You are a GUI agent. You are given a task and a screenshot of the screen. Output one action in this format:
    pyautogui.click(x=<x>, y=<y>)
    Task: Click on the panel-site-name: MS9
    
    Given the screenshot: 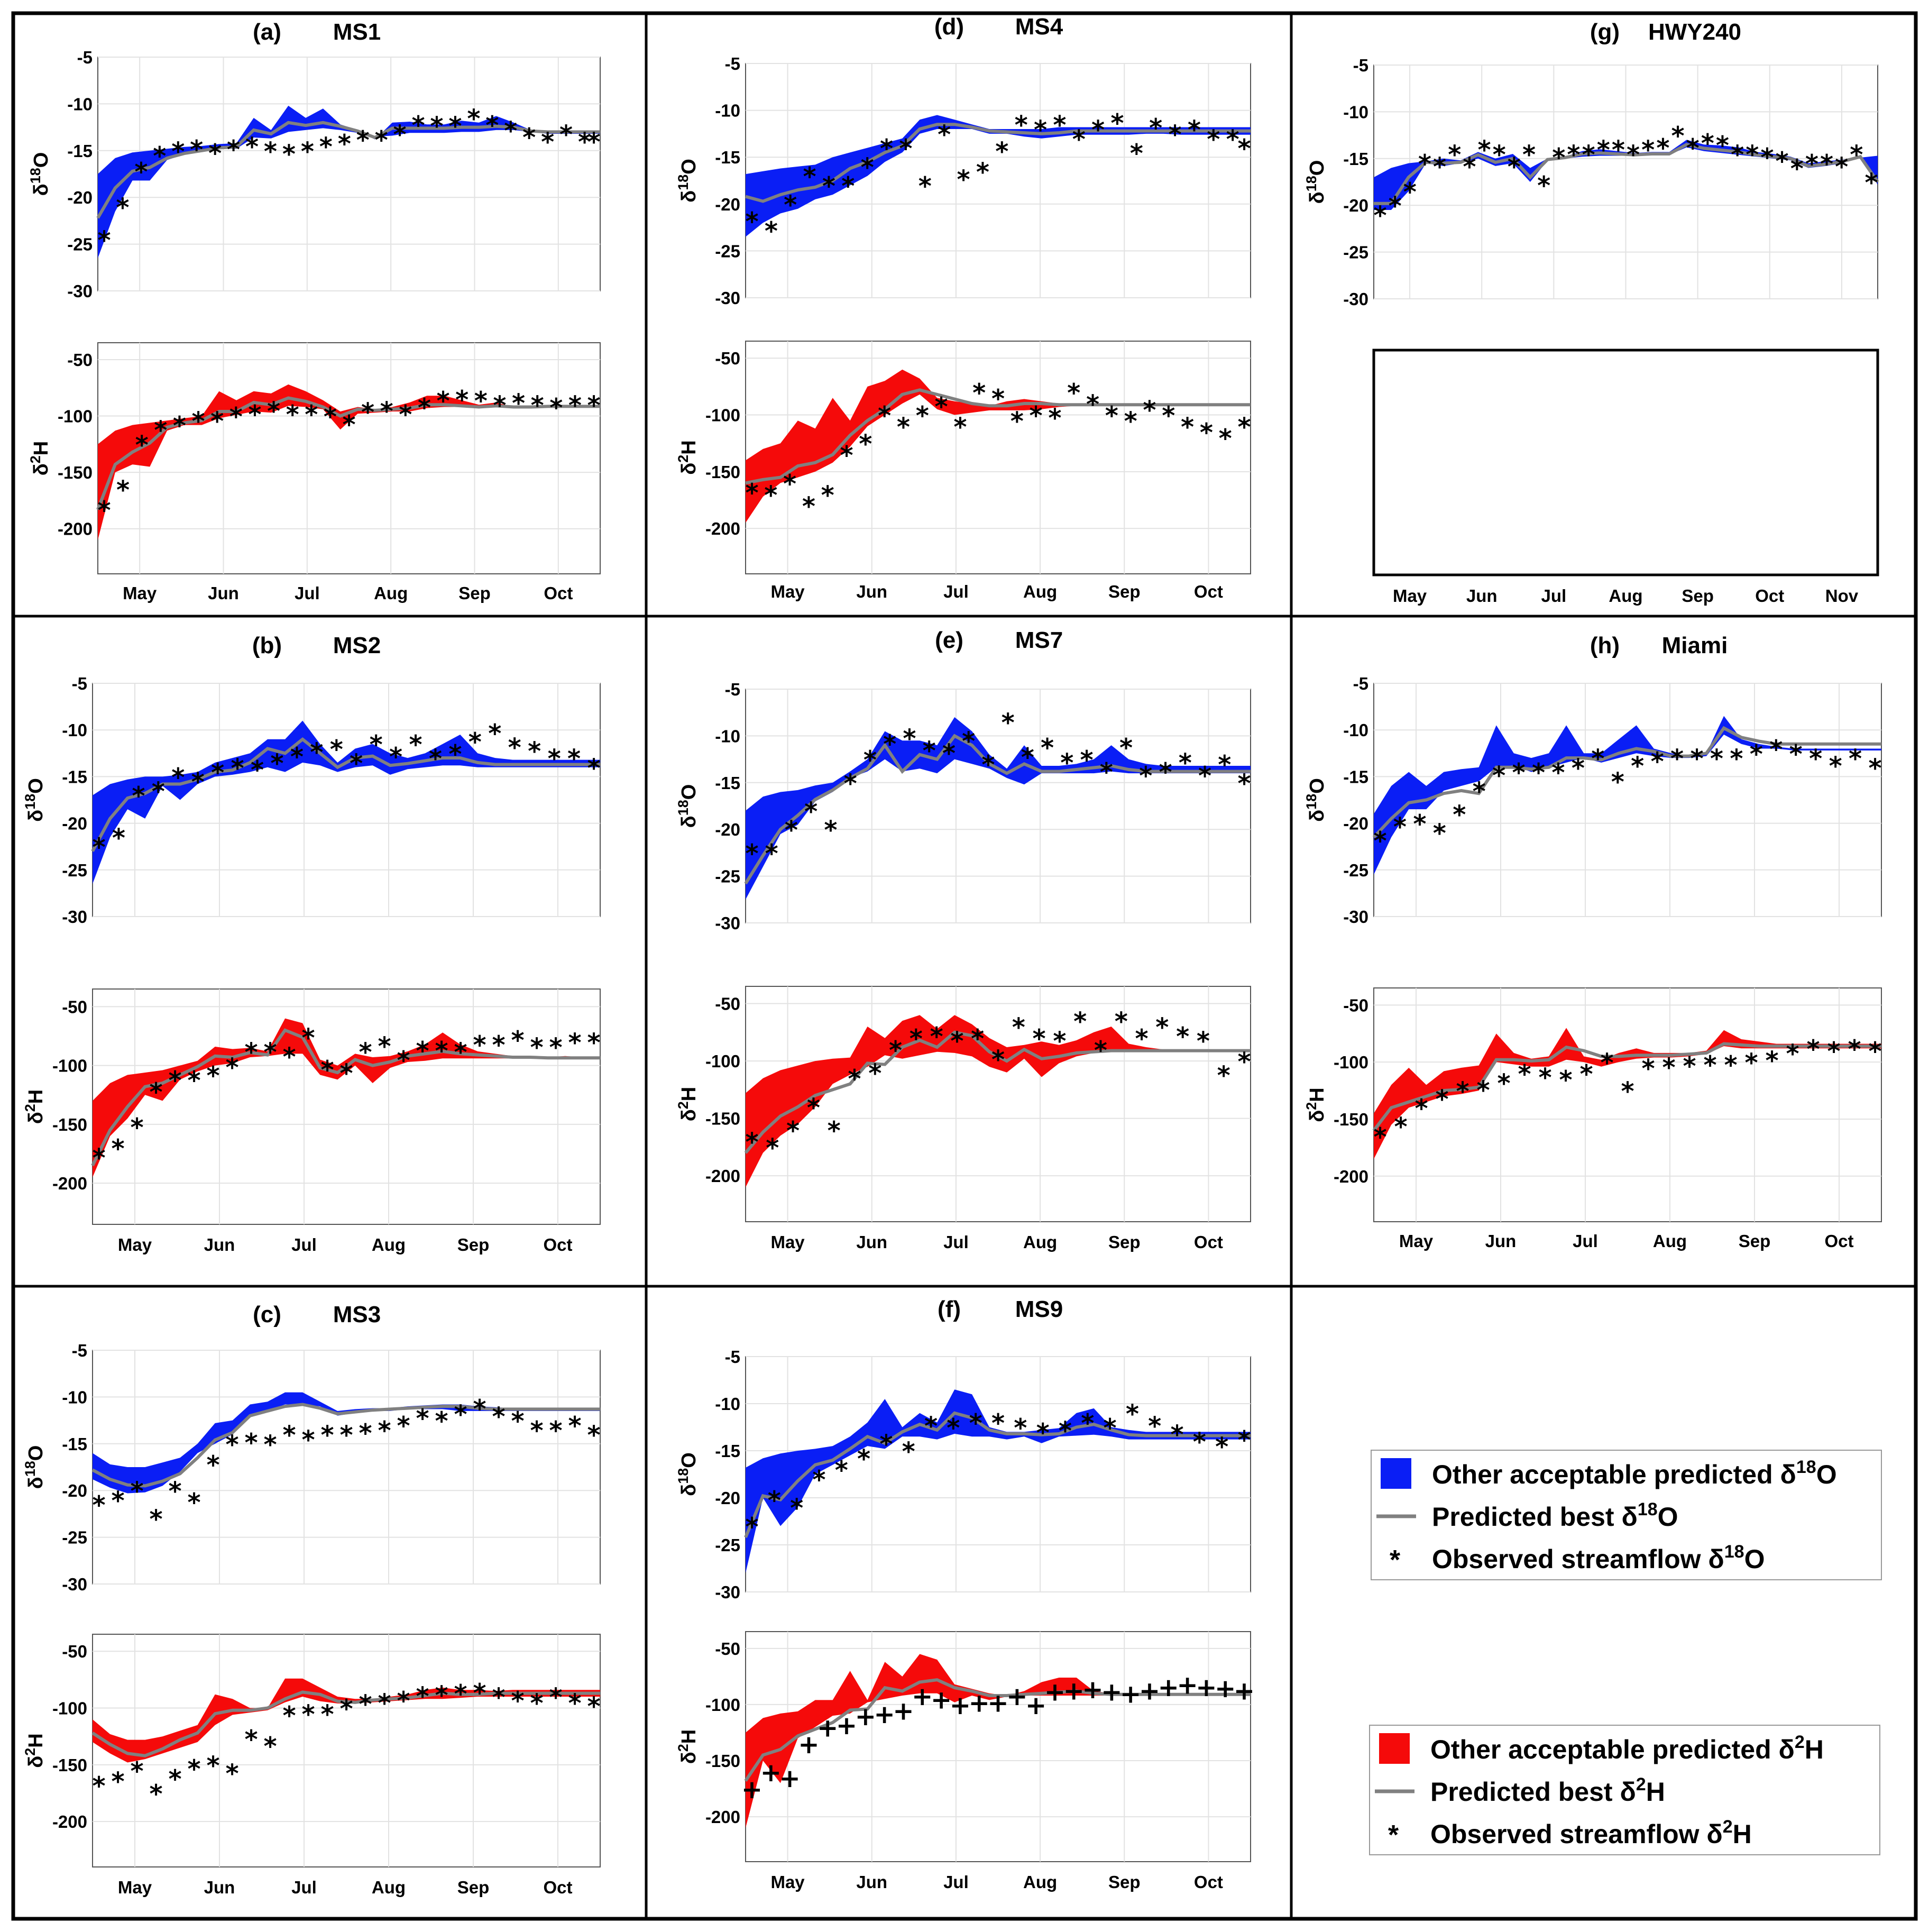 What is the action you would take?
    pyautogui.click(x=1039, y=1309)
    